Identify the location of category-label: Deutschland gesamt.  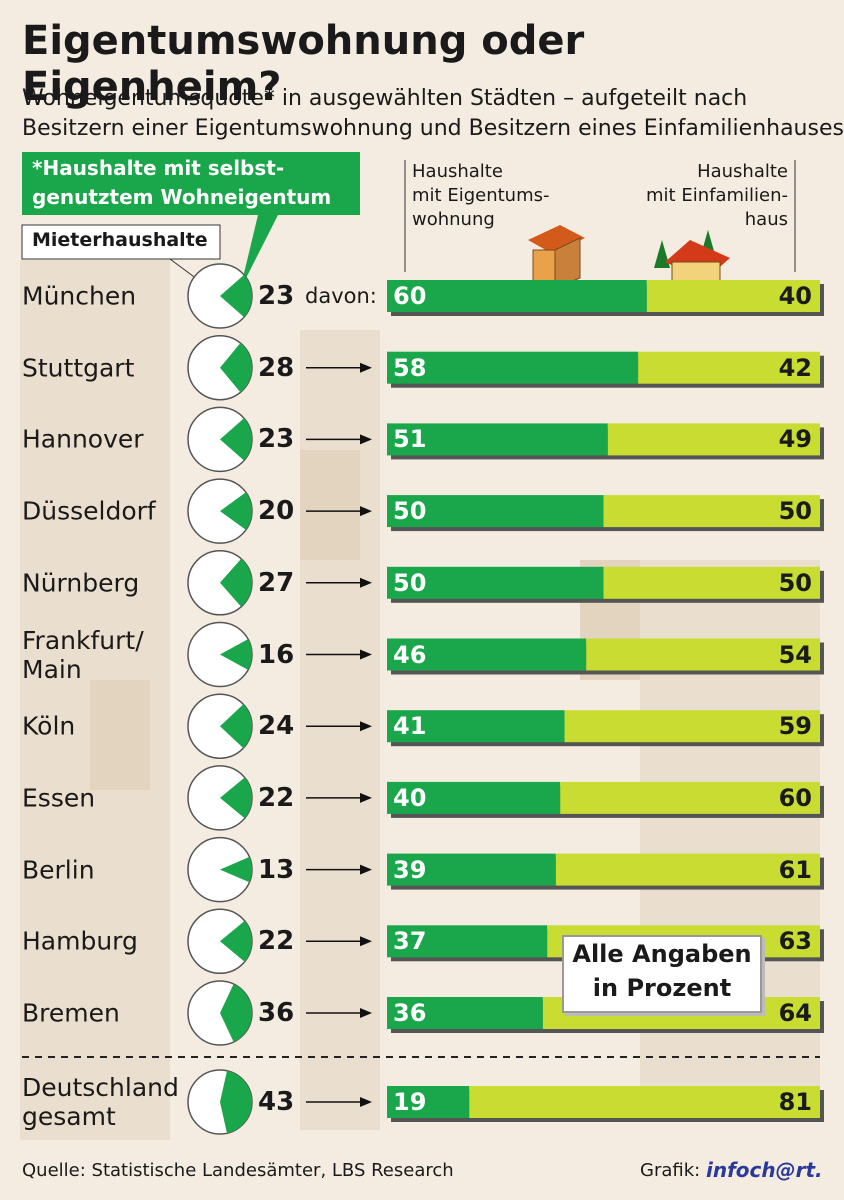
(100, 1102).